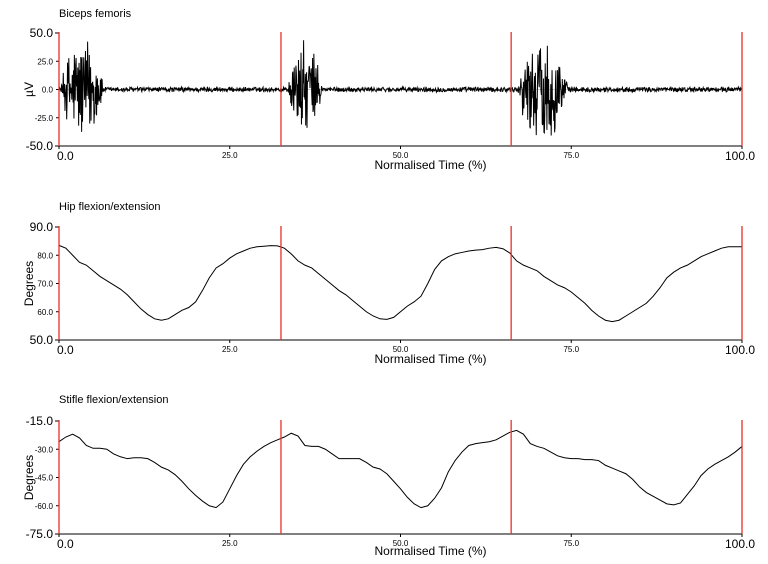  I want to click on y-tick-label: -15.0, so click(40, 421).